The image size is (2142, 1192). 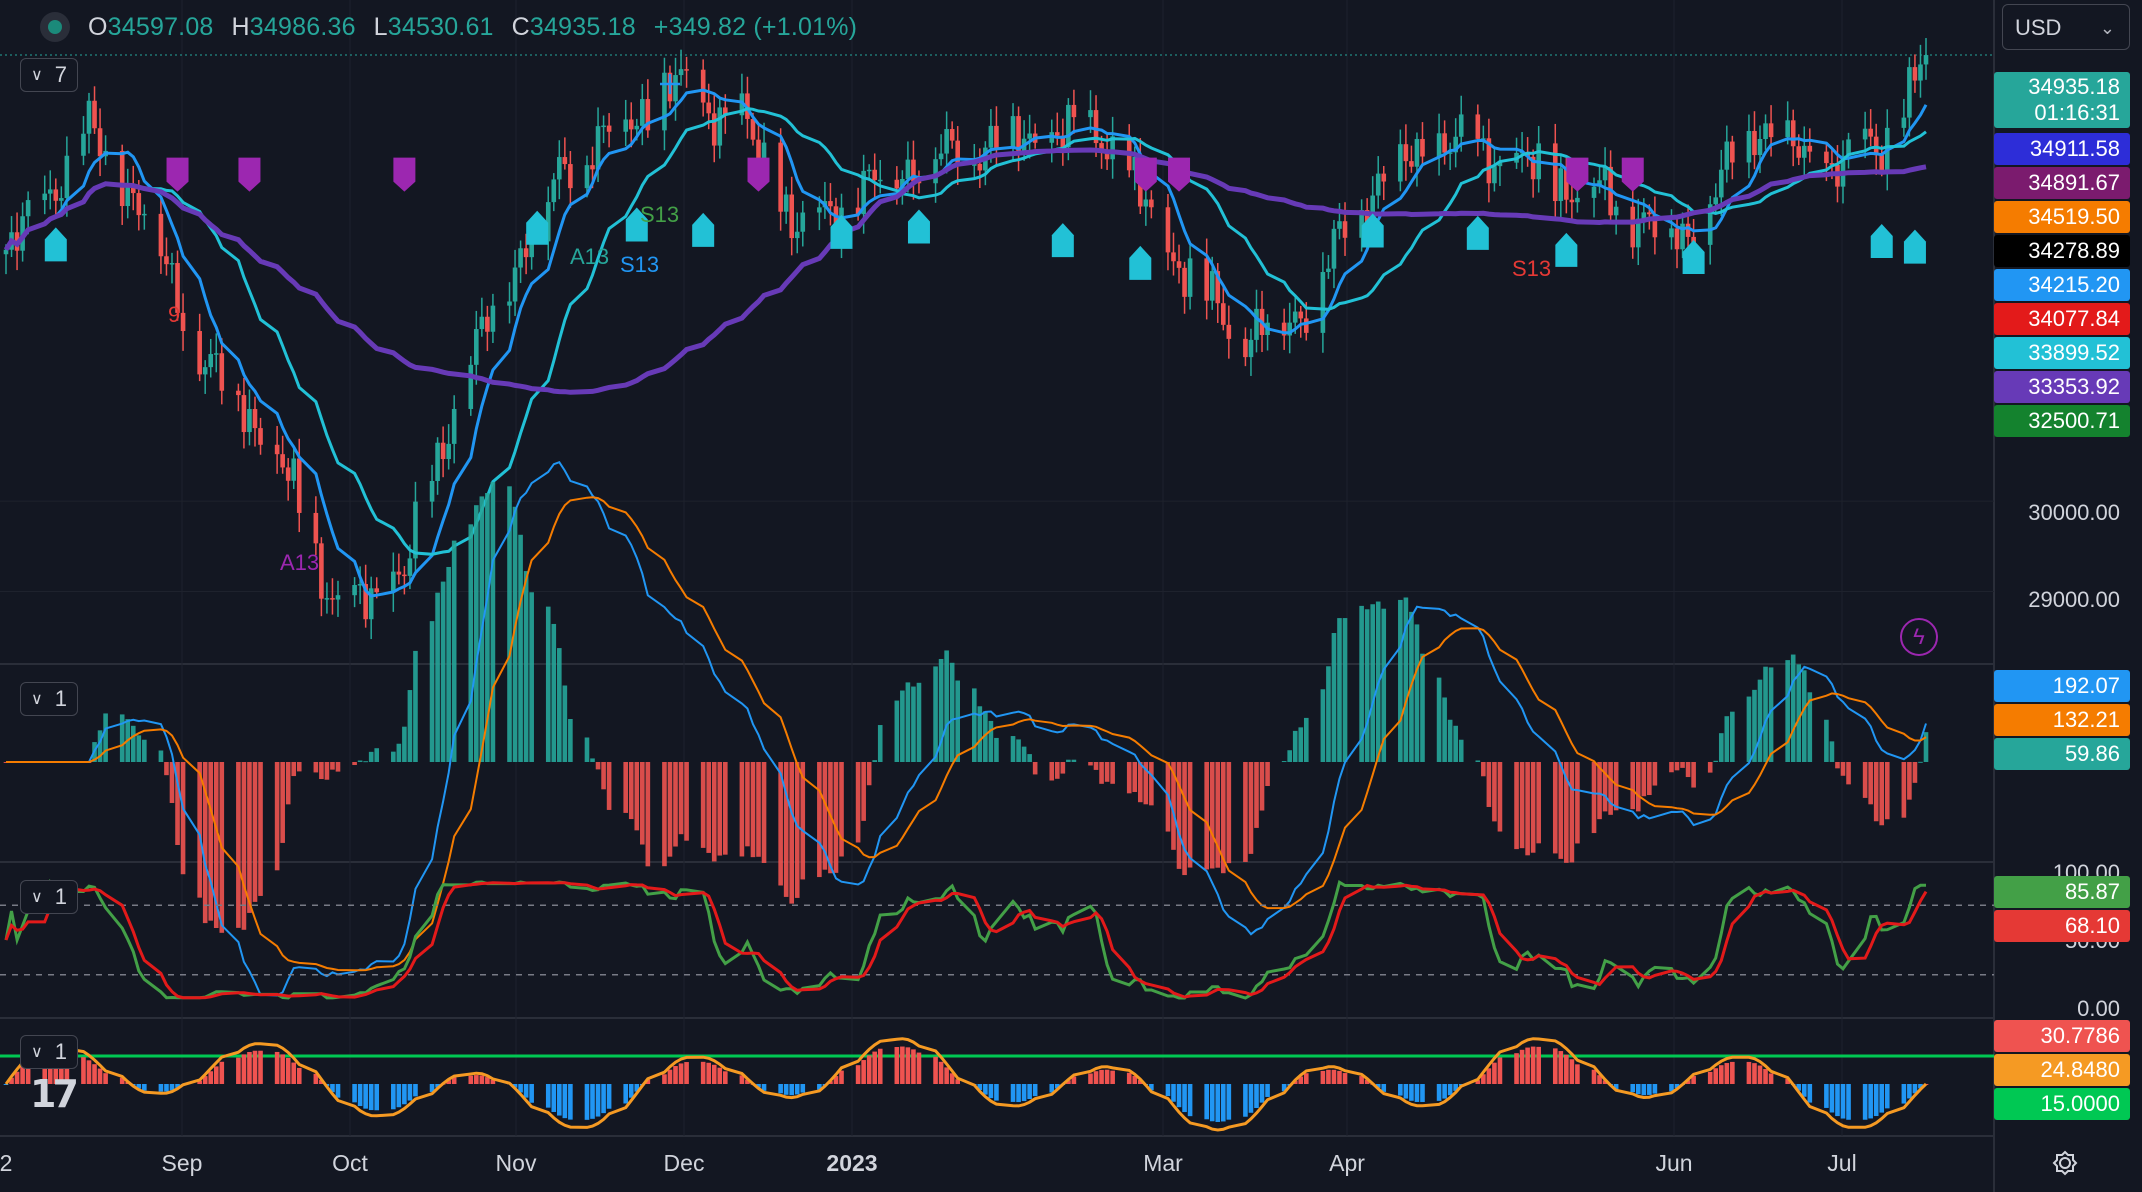 What do you see at coordinates (49, 699) in the screenshot?
I see `macd-pane-toggle: ∨ 1` at bounding box center [49, 699].